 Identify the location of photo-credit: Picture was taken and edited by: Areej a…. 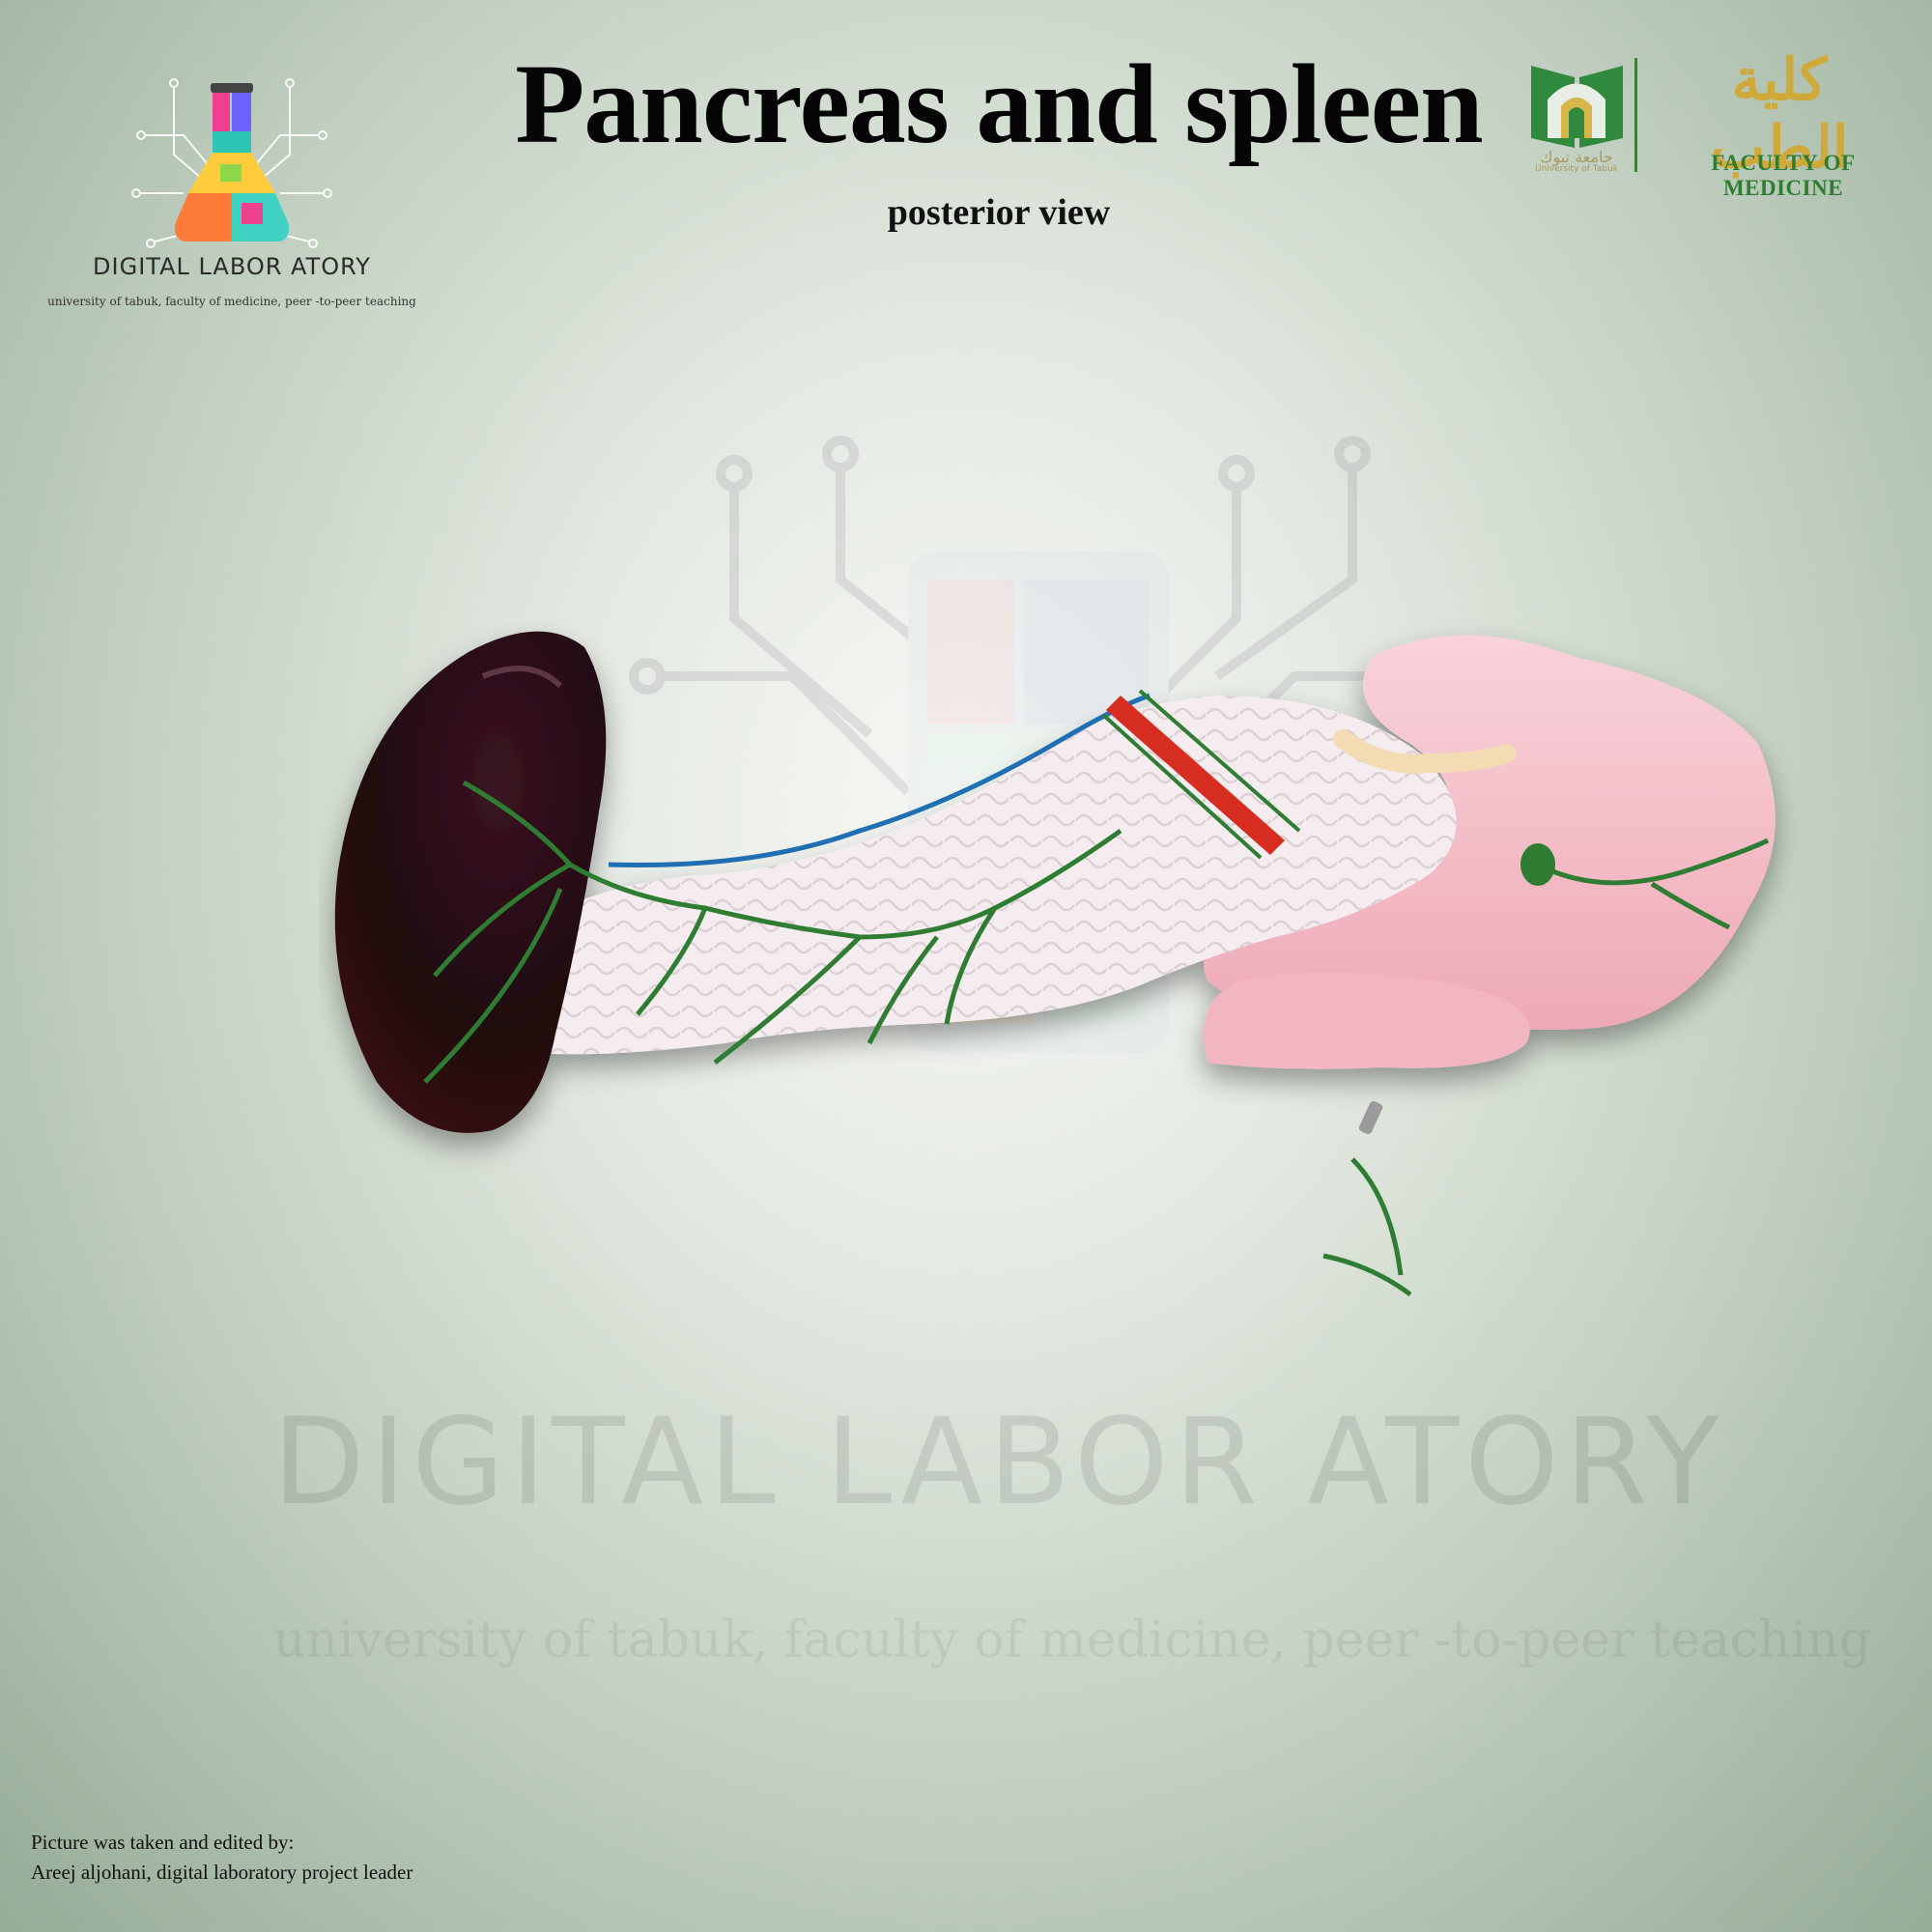
(221, 1858).